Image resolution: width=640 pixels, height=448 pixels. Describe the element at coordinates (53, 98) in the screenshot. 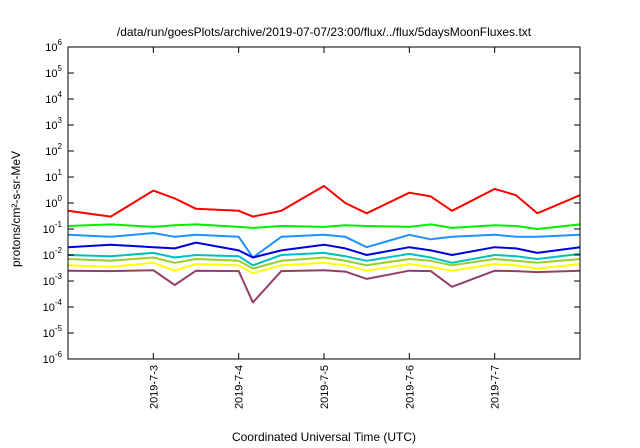

I see `y-tick-label: 10⁴` at that location.